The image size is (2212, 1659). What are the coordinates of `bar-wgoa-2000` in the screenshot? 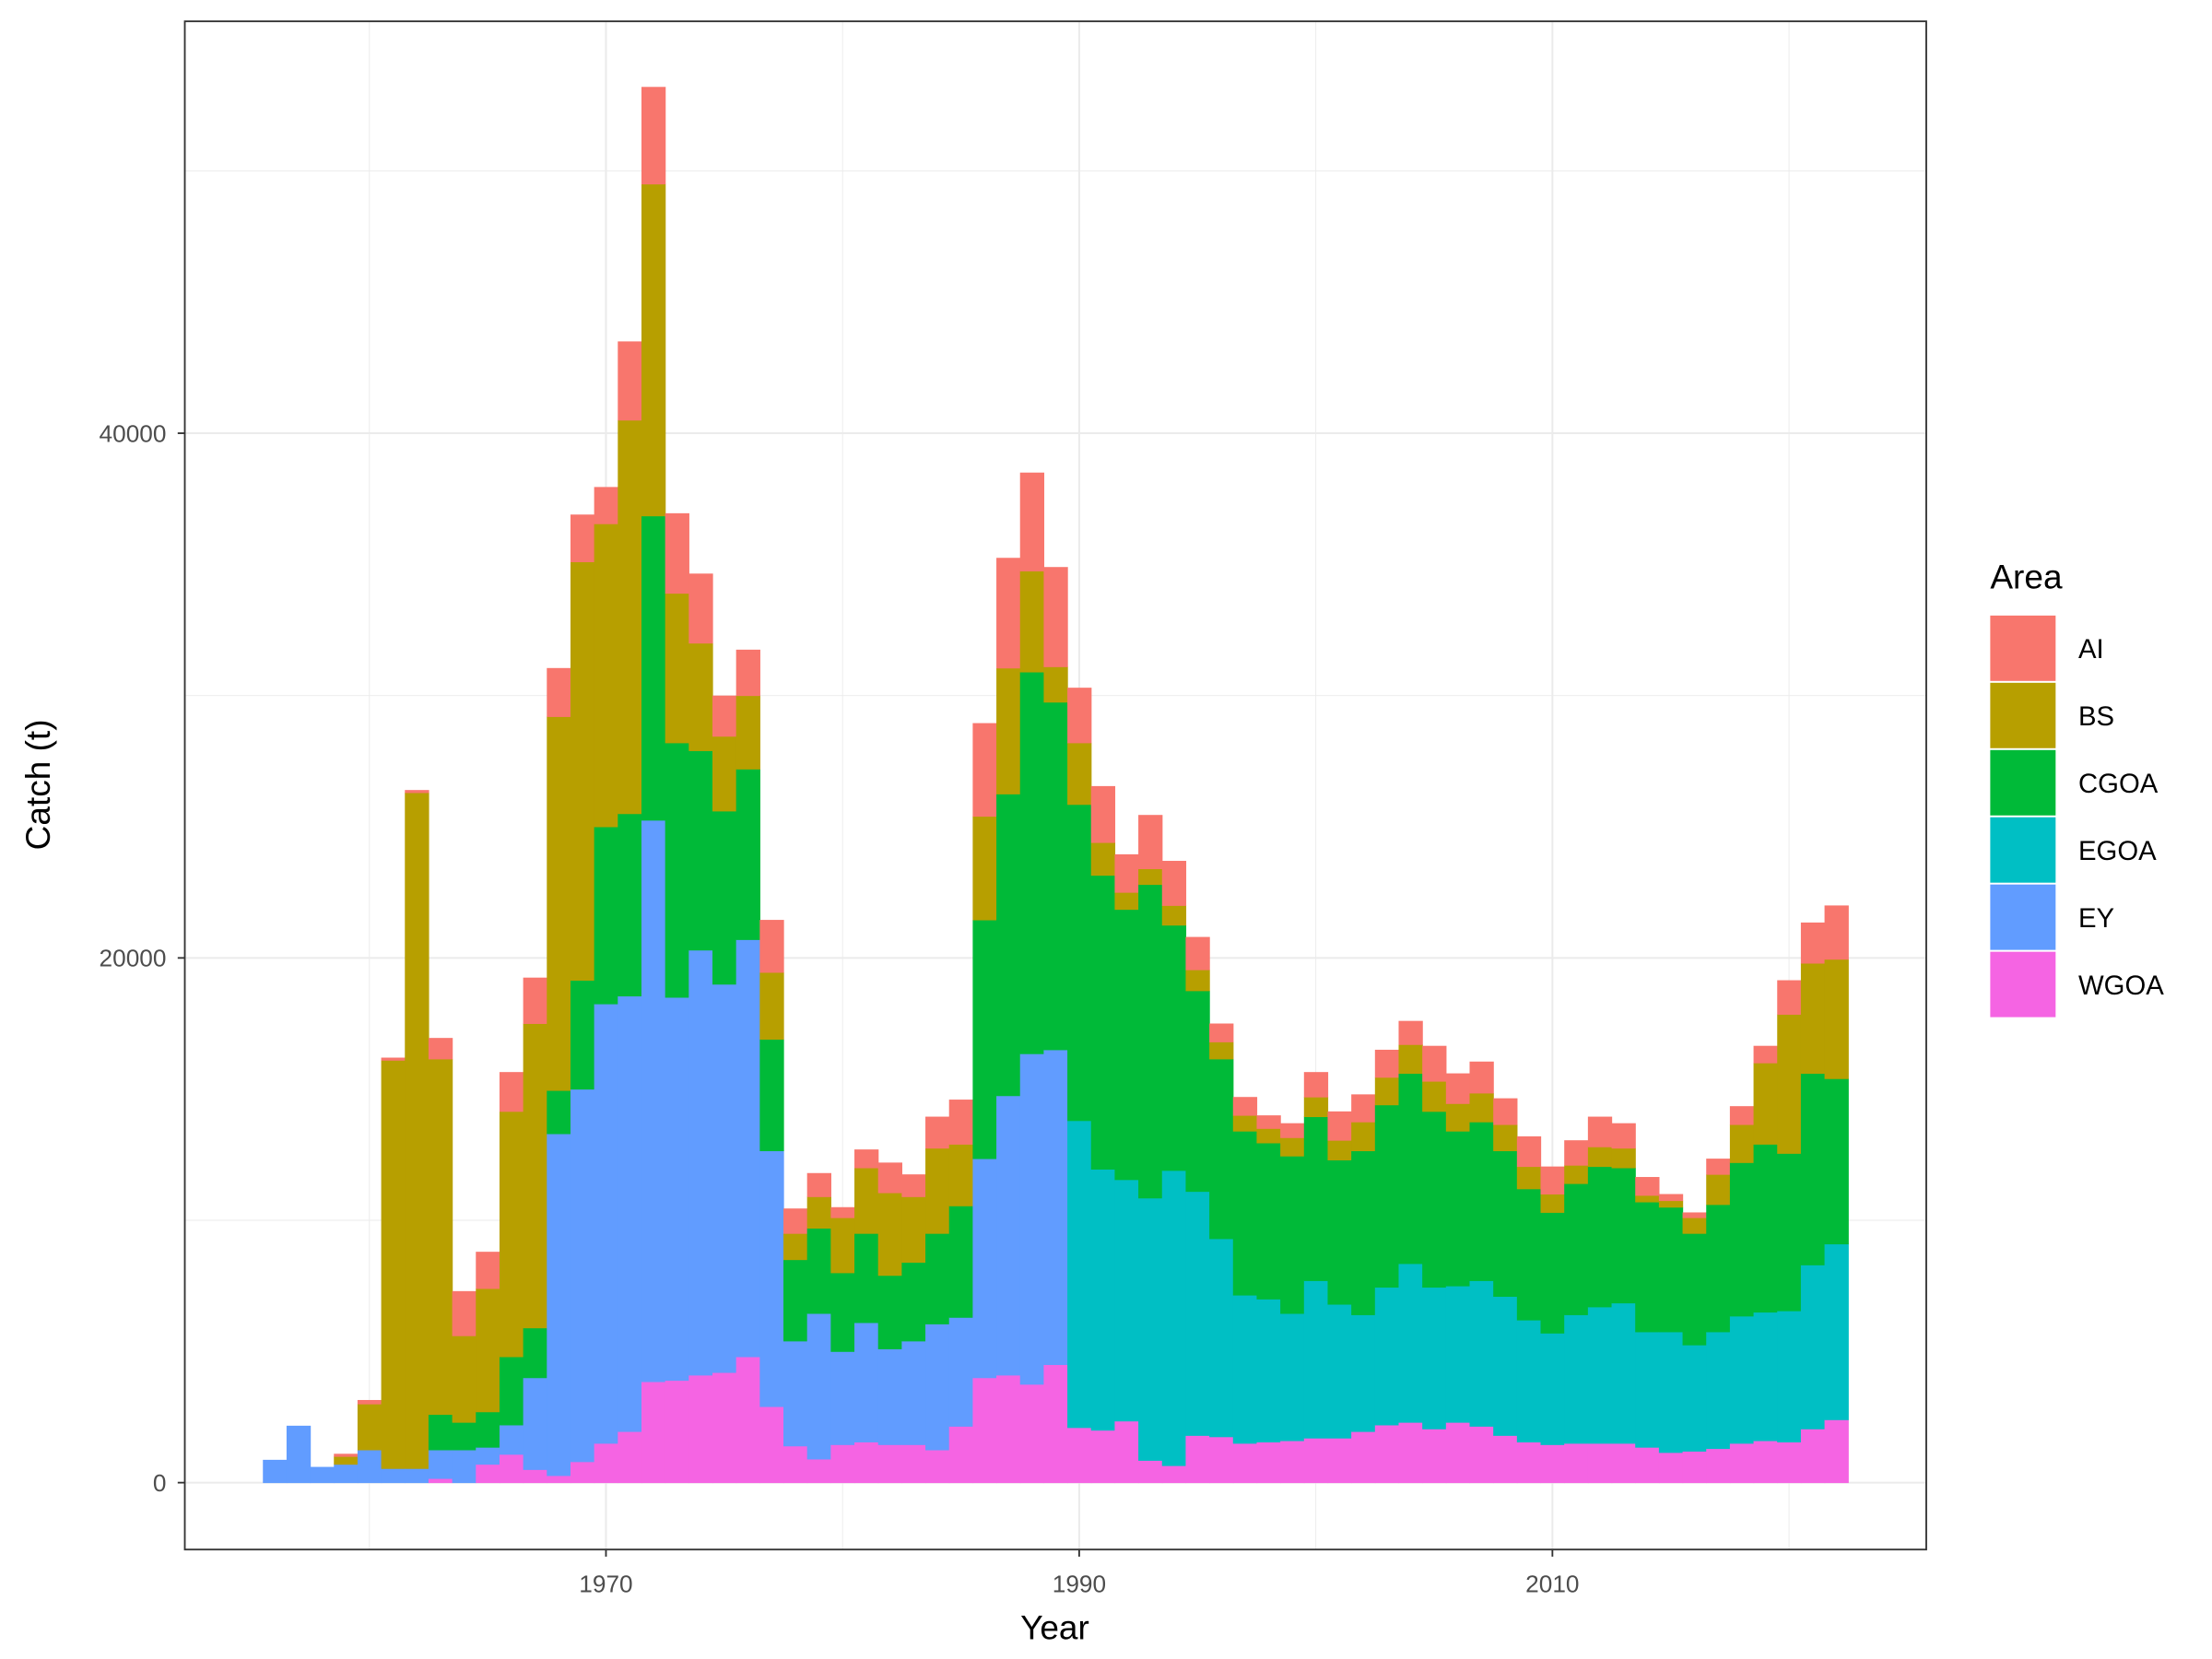 It's located at (1316, 1461).